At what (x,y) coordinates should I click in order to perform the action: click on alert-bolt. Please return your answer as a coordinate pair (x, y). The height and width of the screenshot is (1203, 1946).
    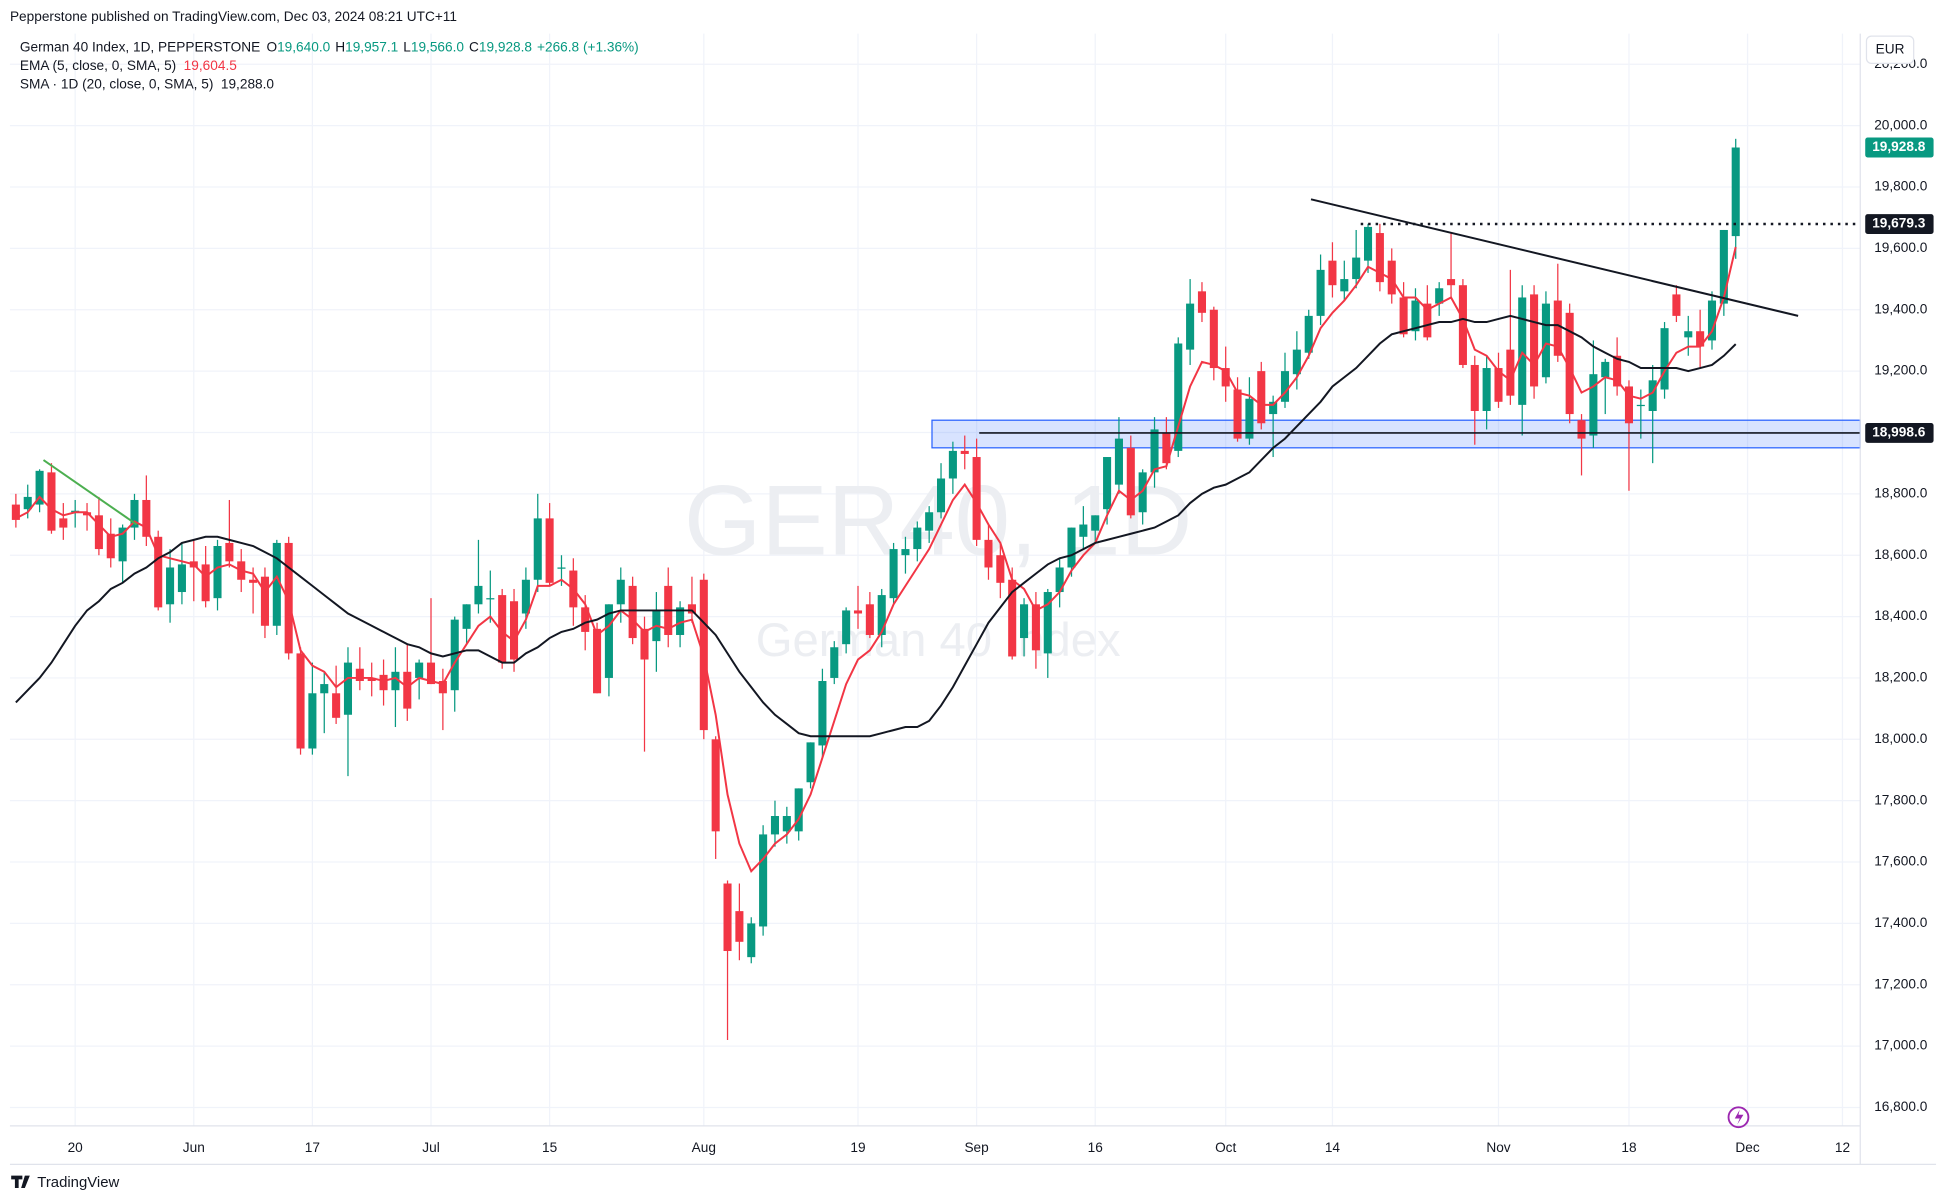
    Looking at the image, I should click on (1739, 1117).